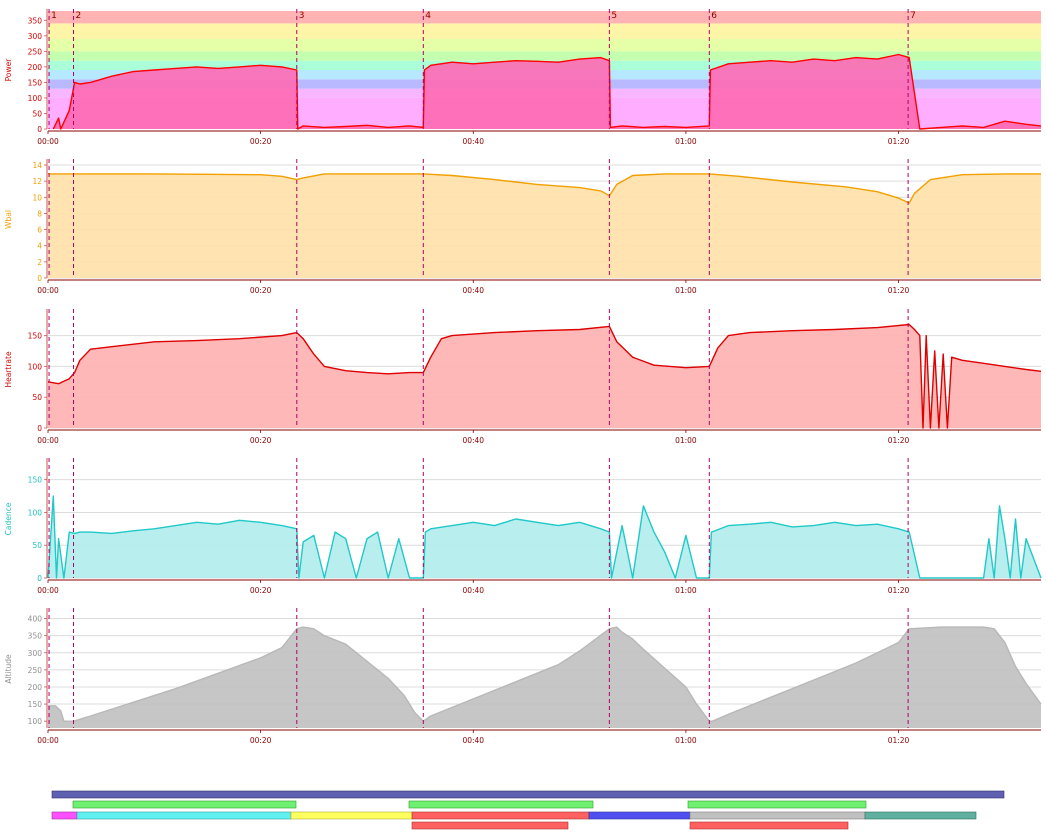 The height and width of the screenshot is (836, 1046). I want to click on power-y-tick-label: 200, so click(35, 67).